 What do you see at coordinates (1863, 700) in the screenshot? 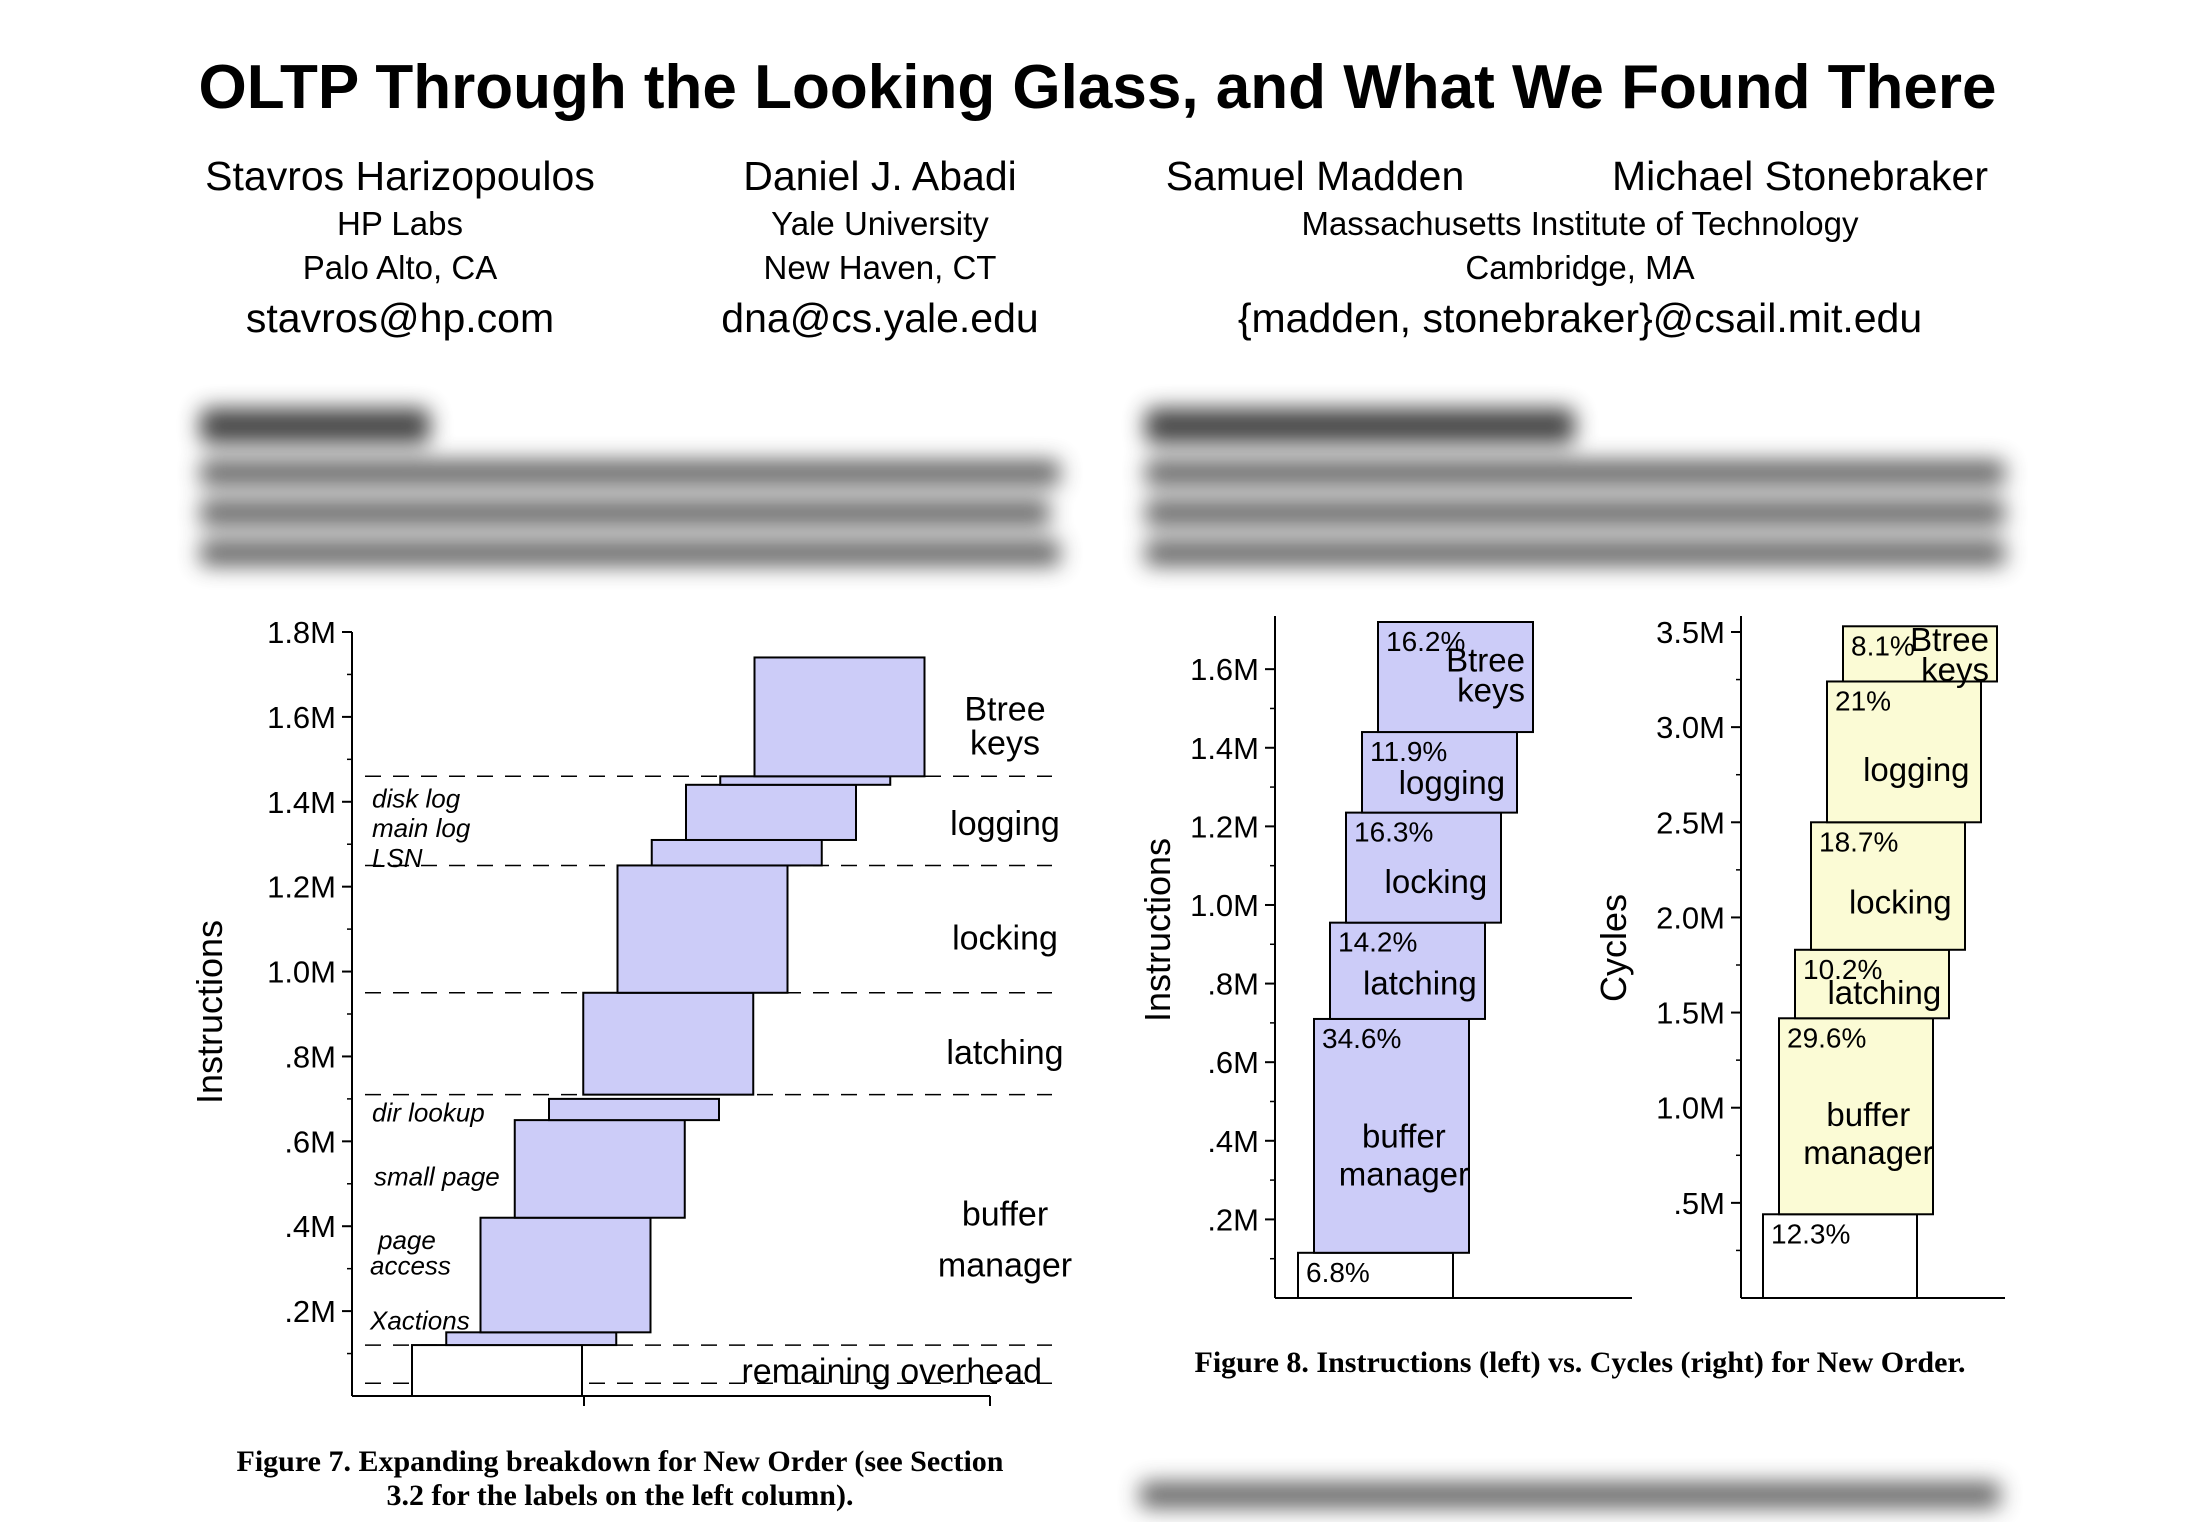
I see `percent-label: 21%` at bounding box center [1863, 700].